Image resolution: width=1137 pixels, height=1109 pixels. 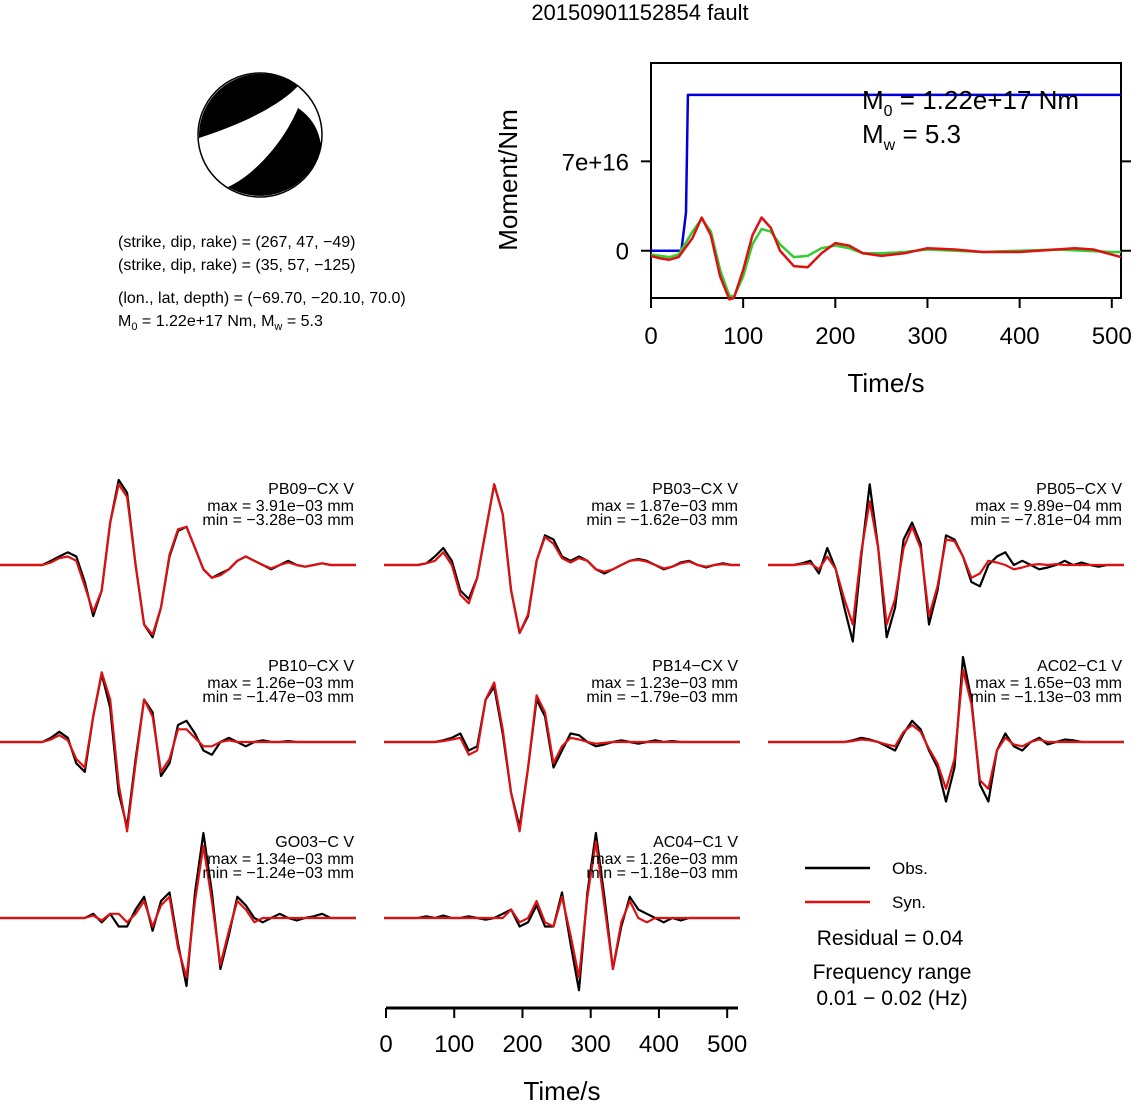 I want to click on cumulative-moment-line, so click(x=886, y=172).